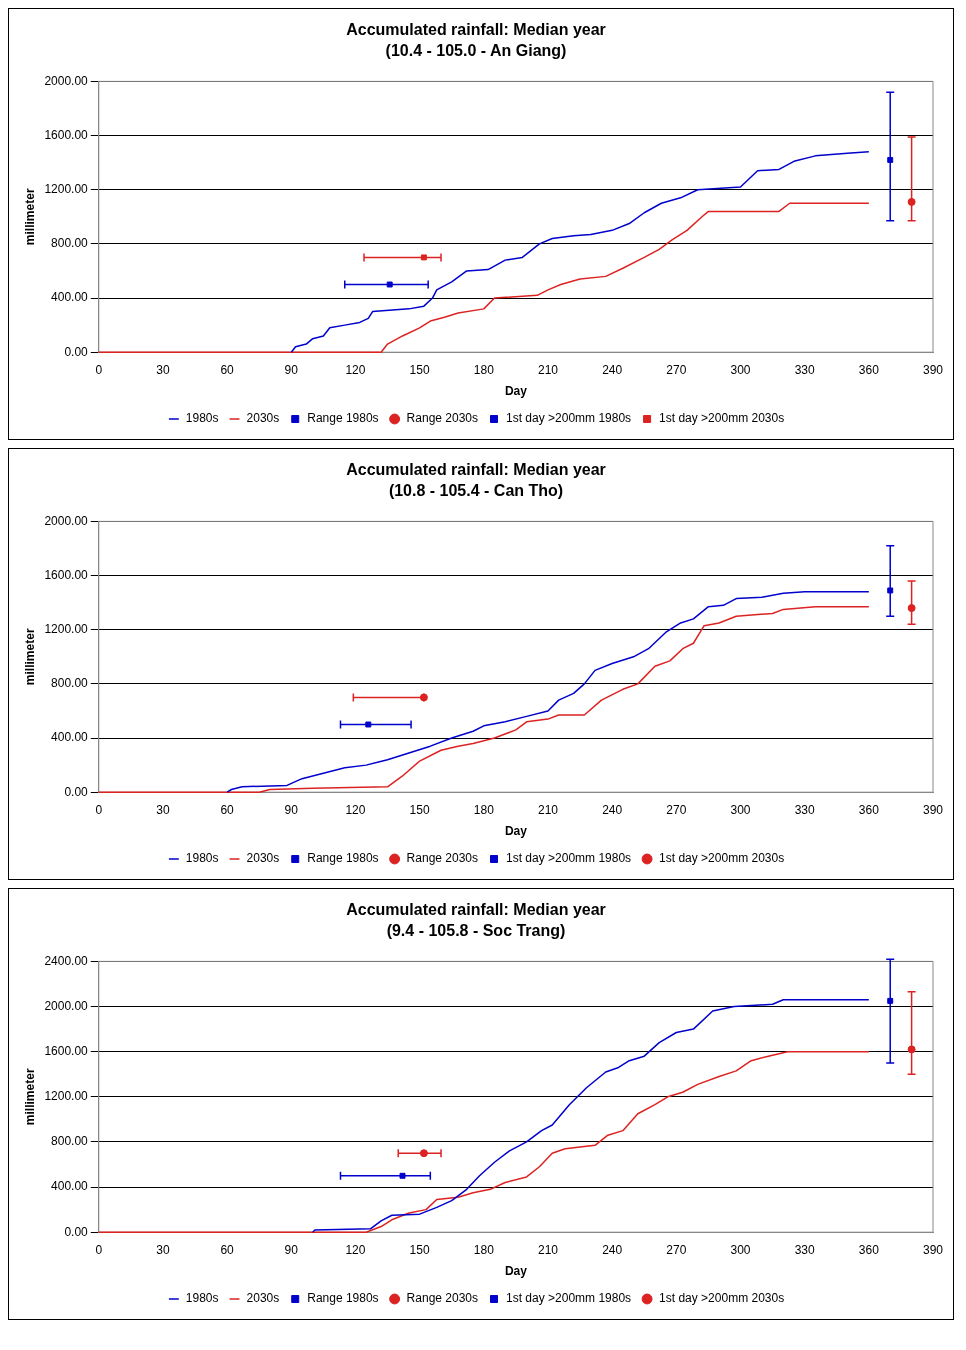 This screenshot has width=966, height=1350. I want to click on chart-subtitle: (10.8 - 105.4 - Can Tho), so click(476, 491).